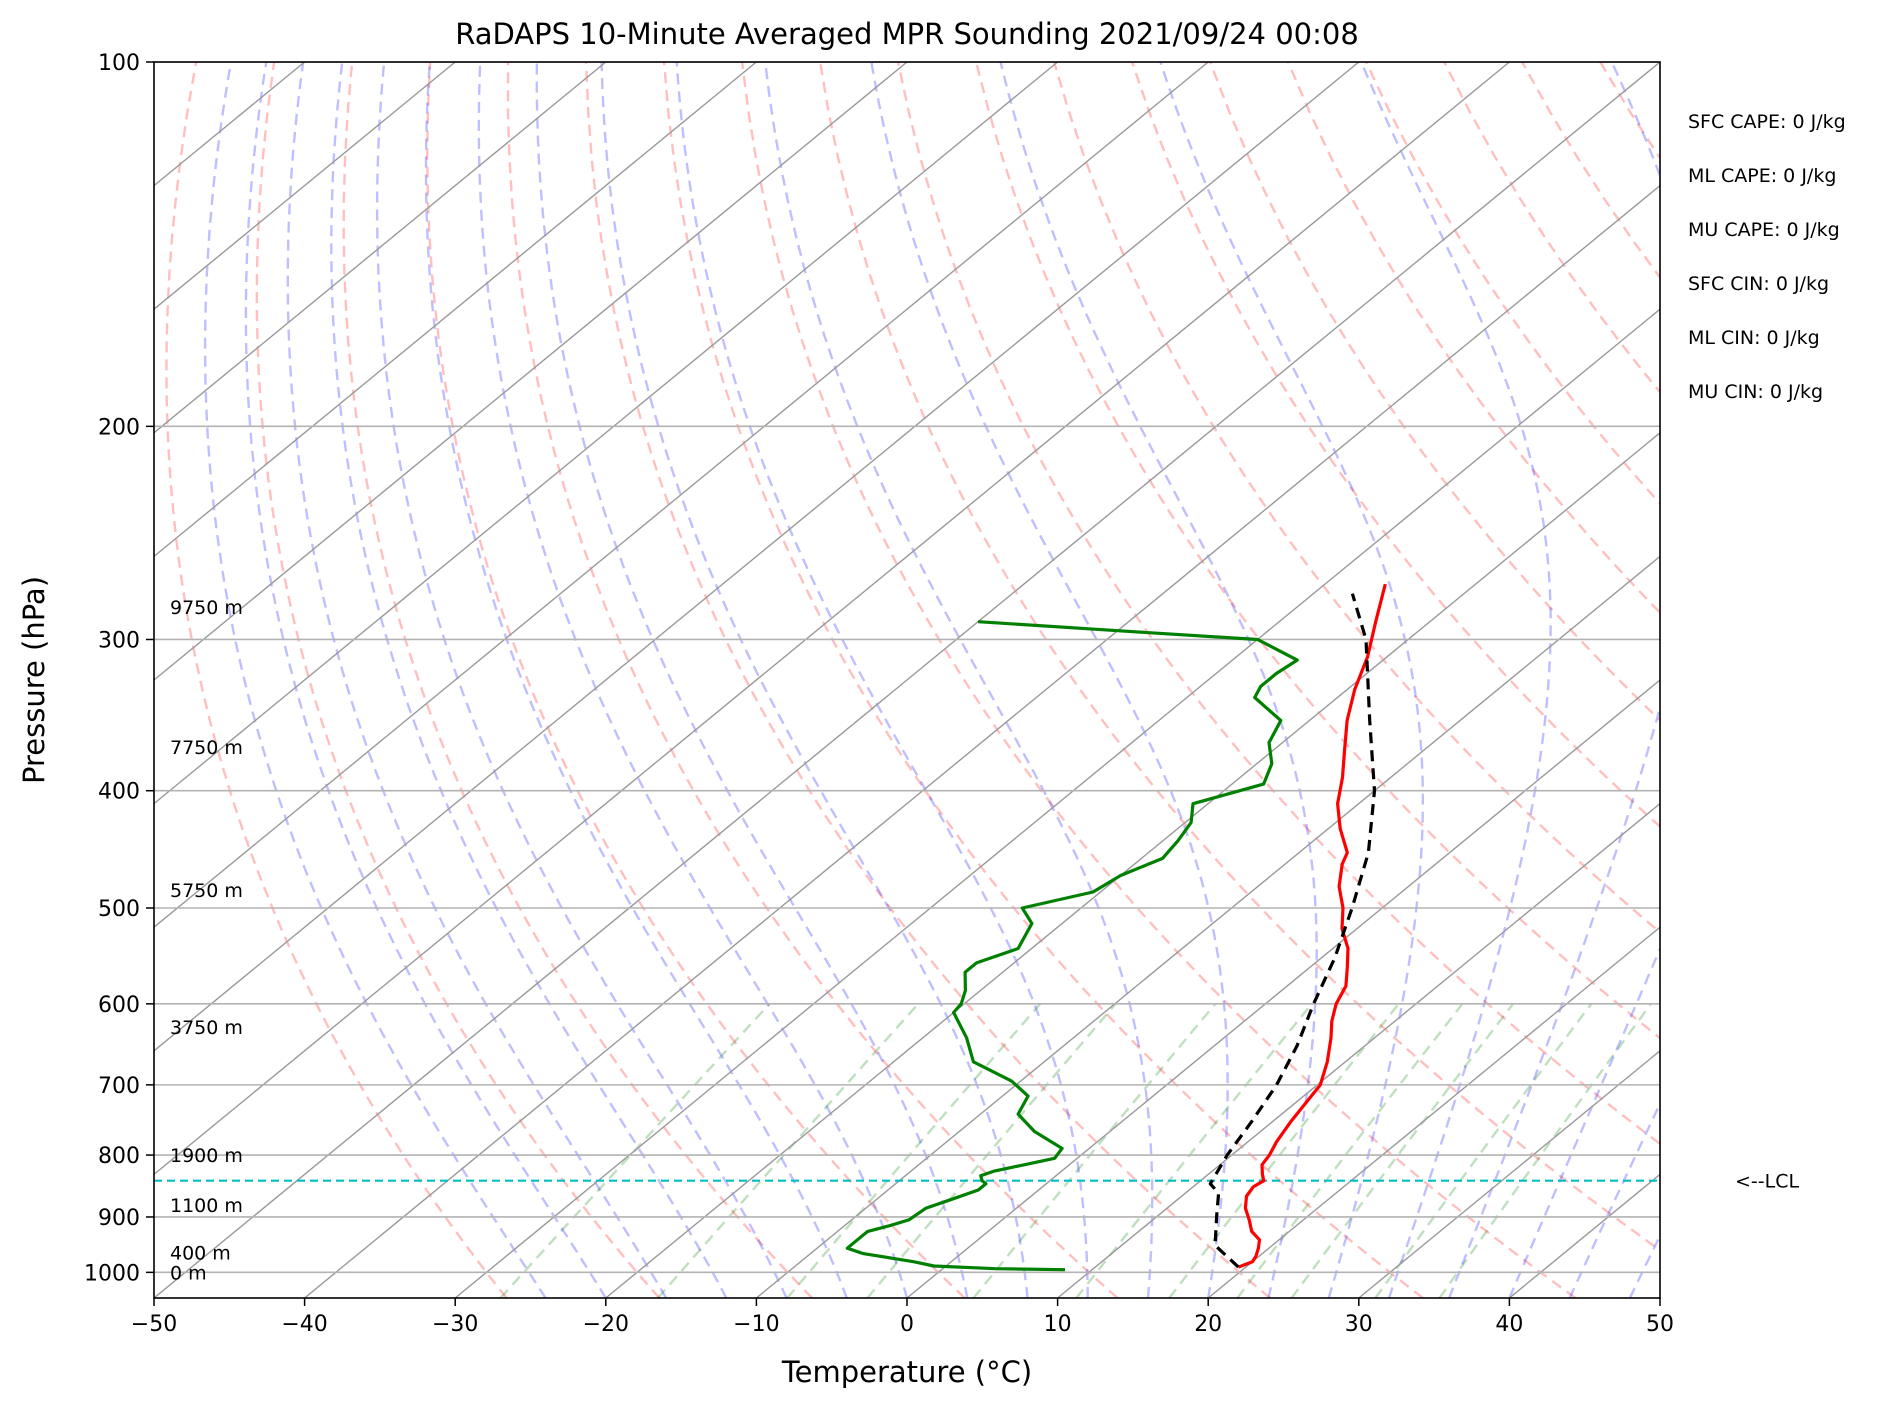 The width and height of the screenshot is (1882, 1406). What do you see at coordinates (1208, 1324) in the screenshot?
I see `x-tick-label: 20` at bounding box center [1208, 1324].